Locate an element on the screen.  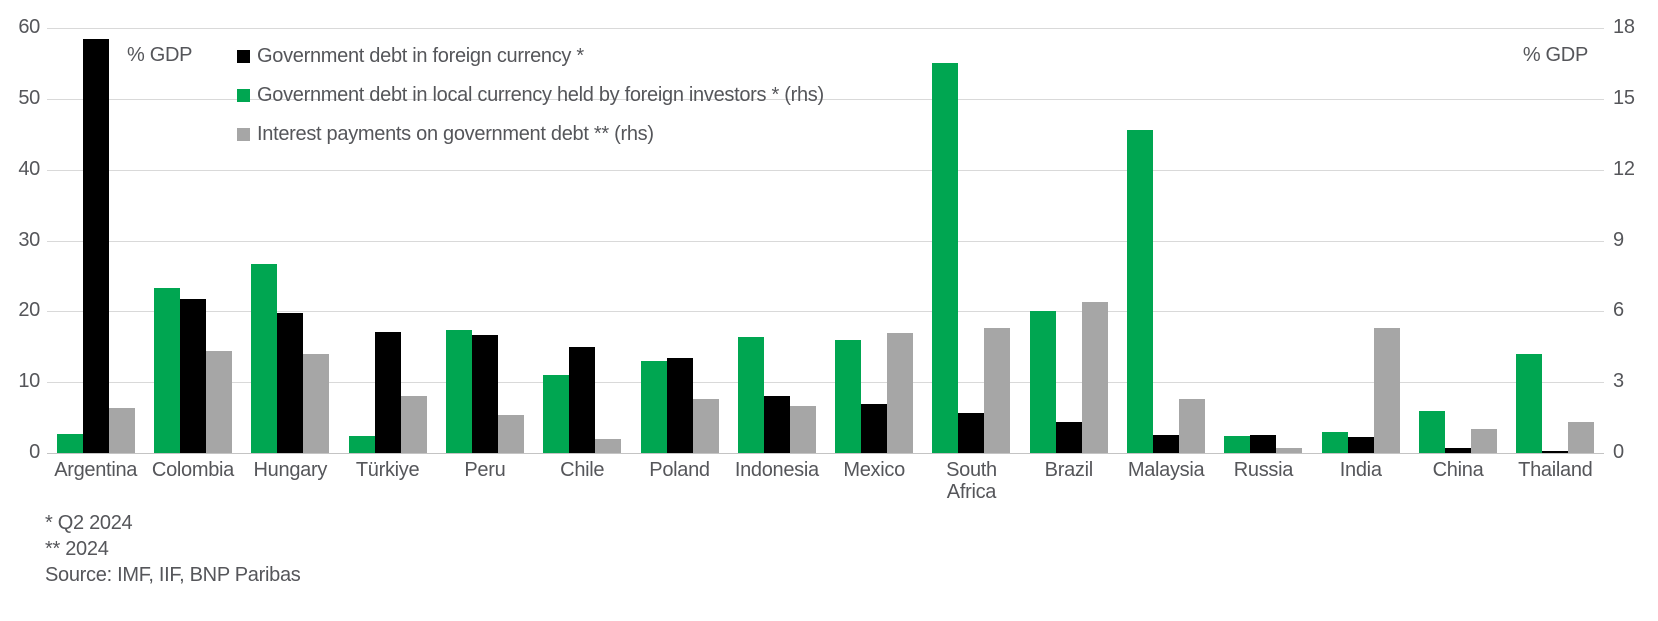
right-axis-tick-15: 15 is located at coordinates (1624, 97).